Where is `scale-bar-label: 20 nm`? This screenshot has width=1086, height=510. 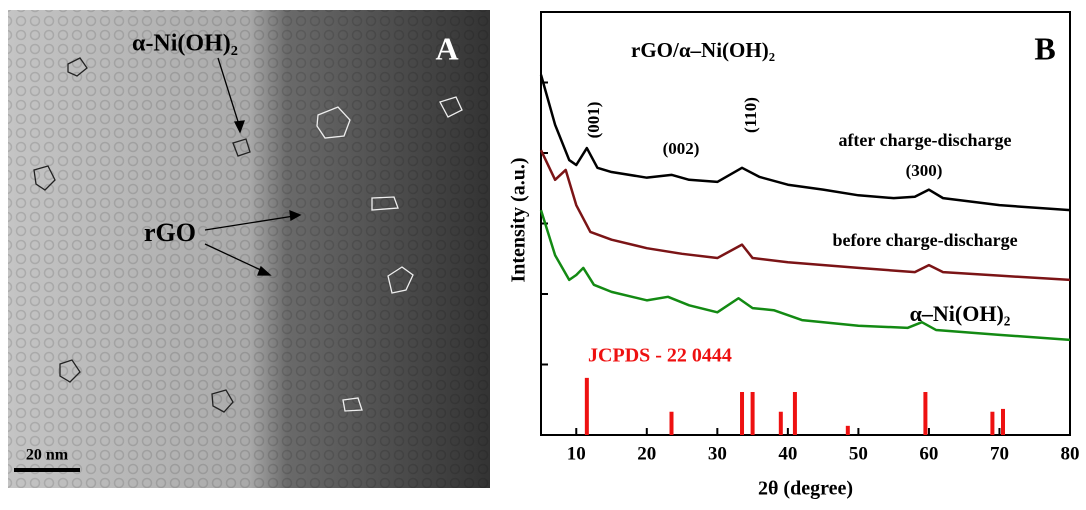
scale-bar-label: 20 nm is located at coordinates (47, 455).